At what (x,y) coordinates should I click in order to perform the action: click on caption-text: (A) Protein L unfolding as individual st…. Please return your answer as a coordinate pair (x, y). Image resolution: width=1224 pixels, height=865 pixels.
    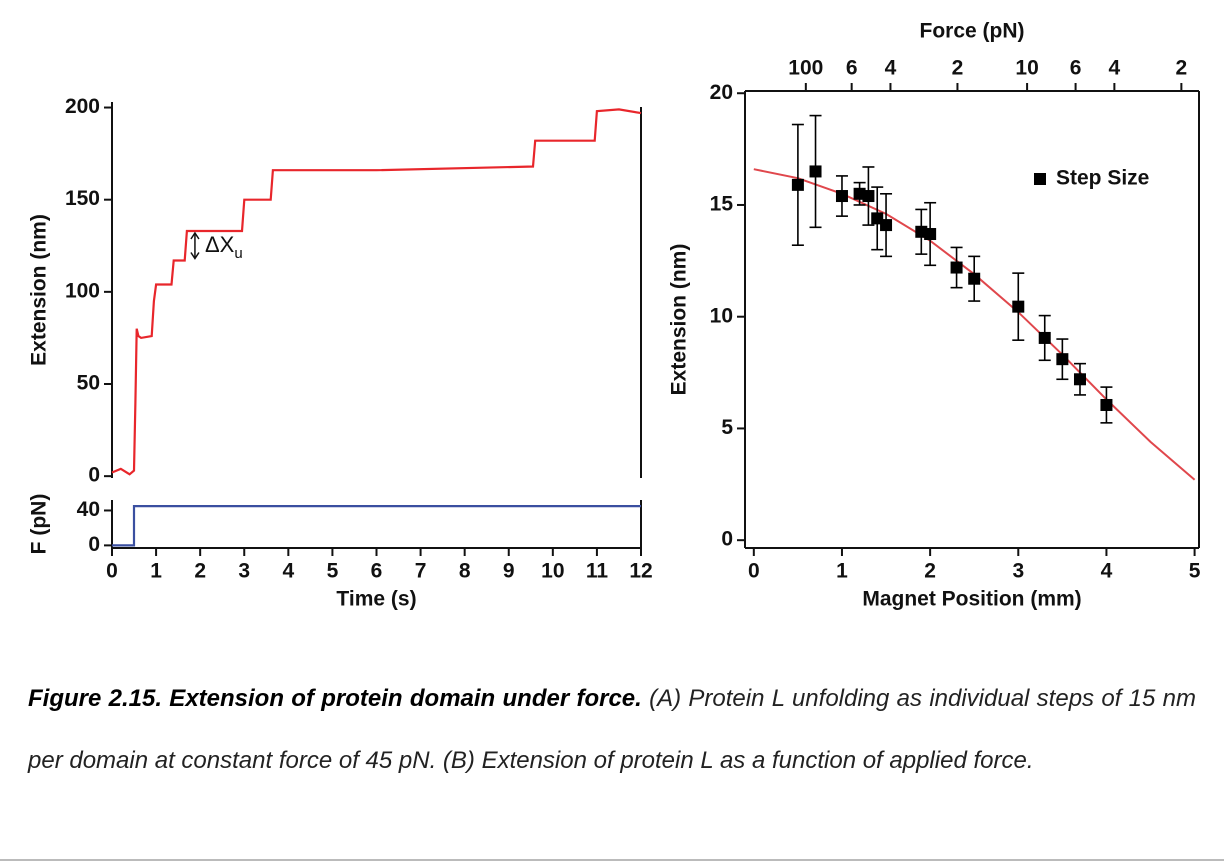
    Looking at the image, I should click on (612, 729).